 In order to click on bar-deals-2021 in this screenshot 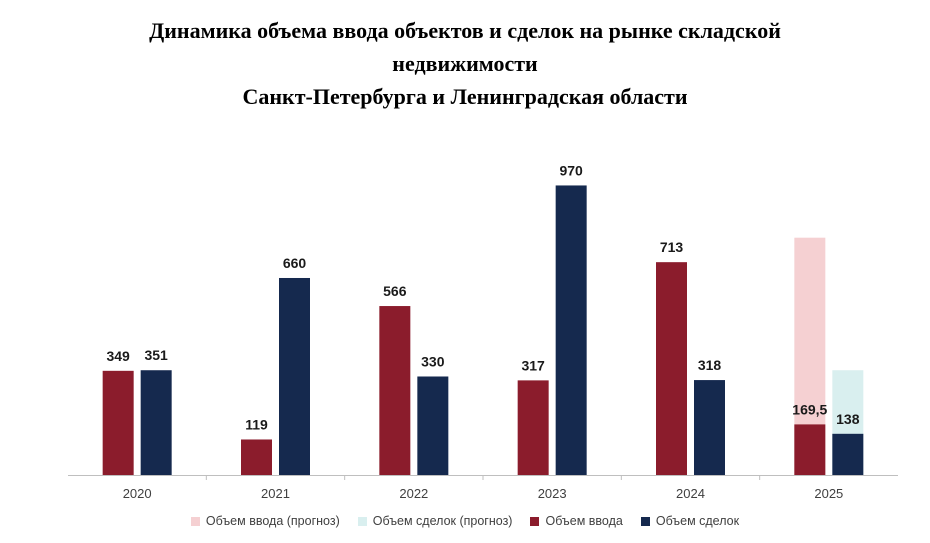, I will do `click(294, 376)`.